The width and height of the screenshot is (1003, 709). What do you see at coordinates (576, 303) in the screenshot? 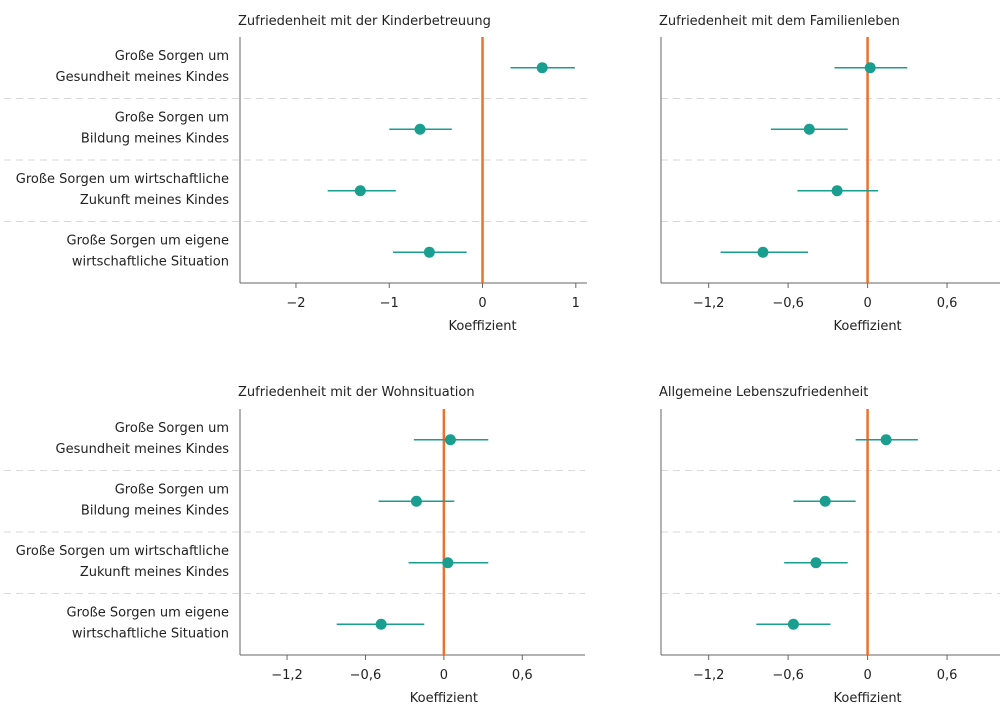
I see `x-tick-label: 1` at bounding box center [576, 303].